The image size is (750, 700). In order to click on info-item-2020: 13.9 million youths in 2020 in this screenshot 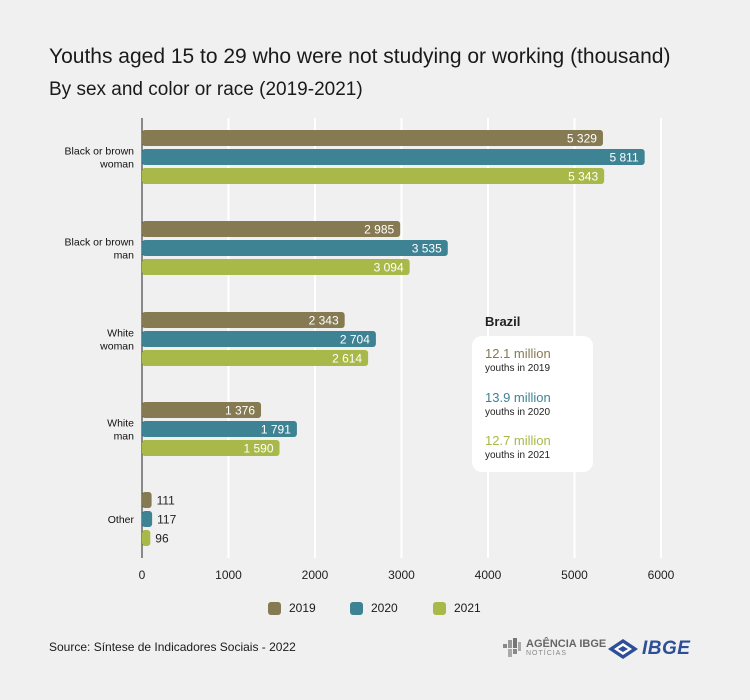, I will do `click(518, 405)`.